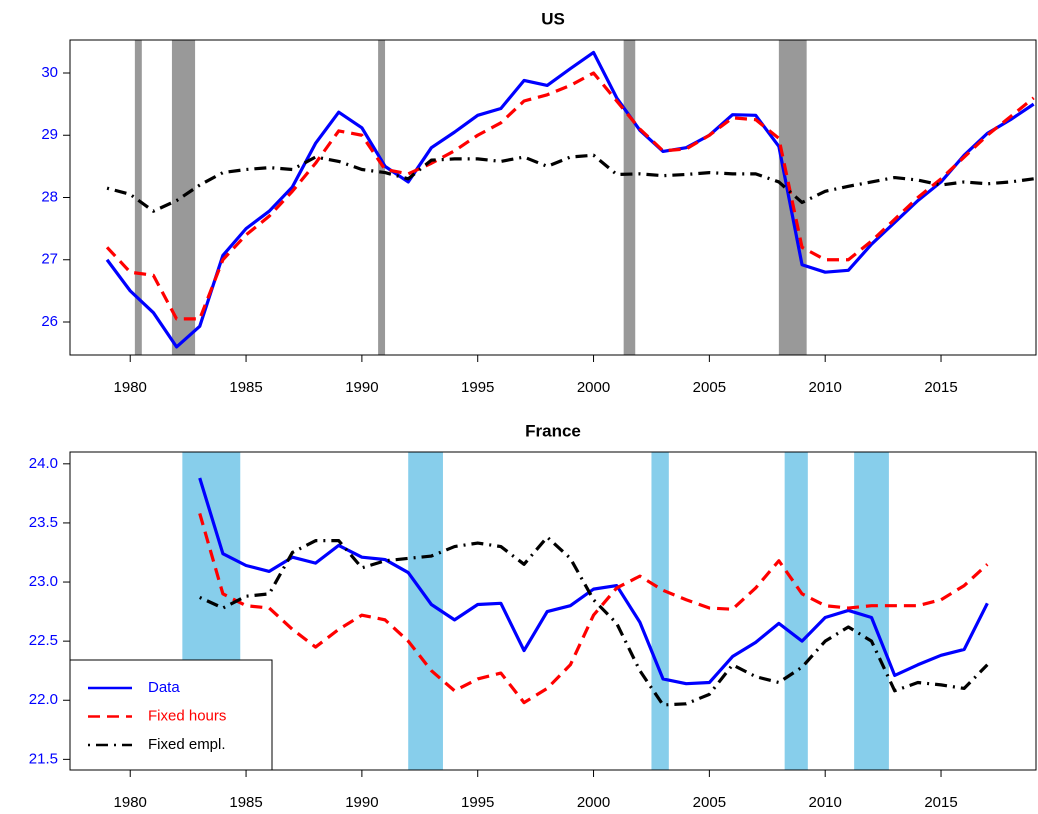 This screenshot has height=814, width=1038. Describe the element at coordinates (49, 259) in the screenshot. I see `y-tick-label: 27` at that location.